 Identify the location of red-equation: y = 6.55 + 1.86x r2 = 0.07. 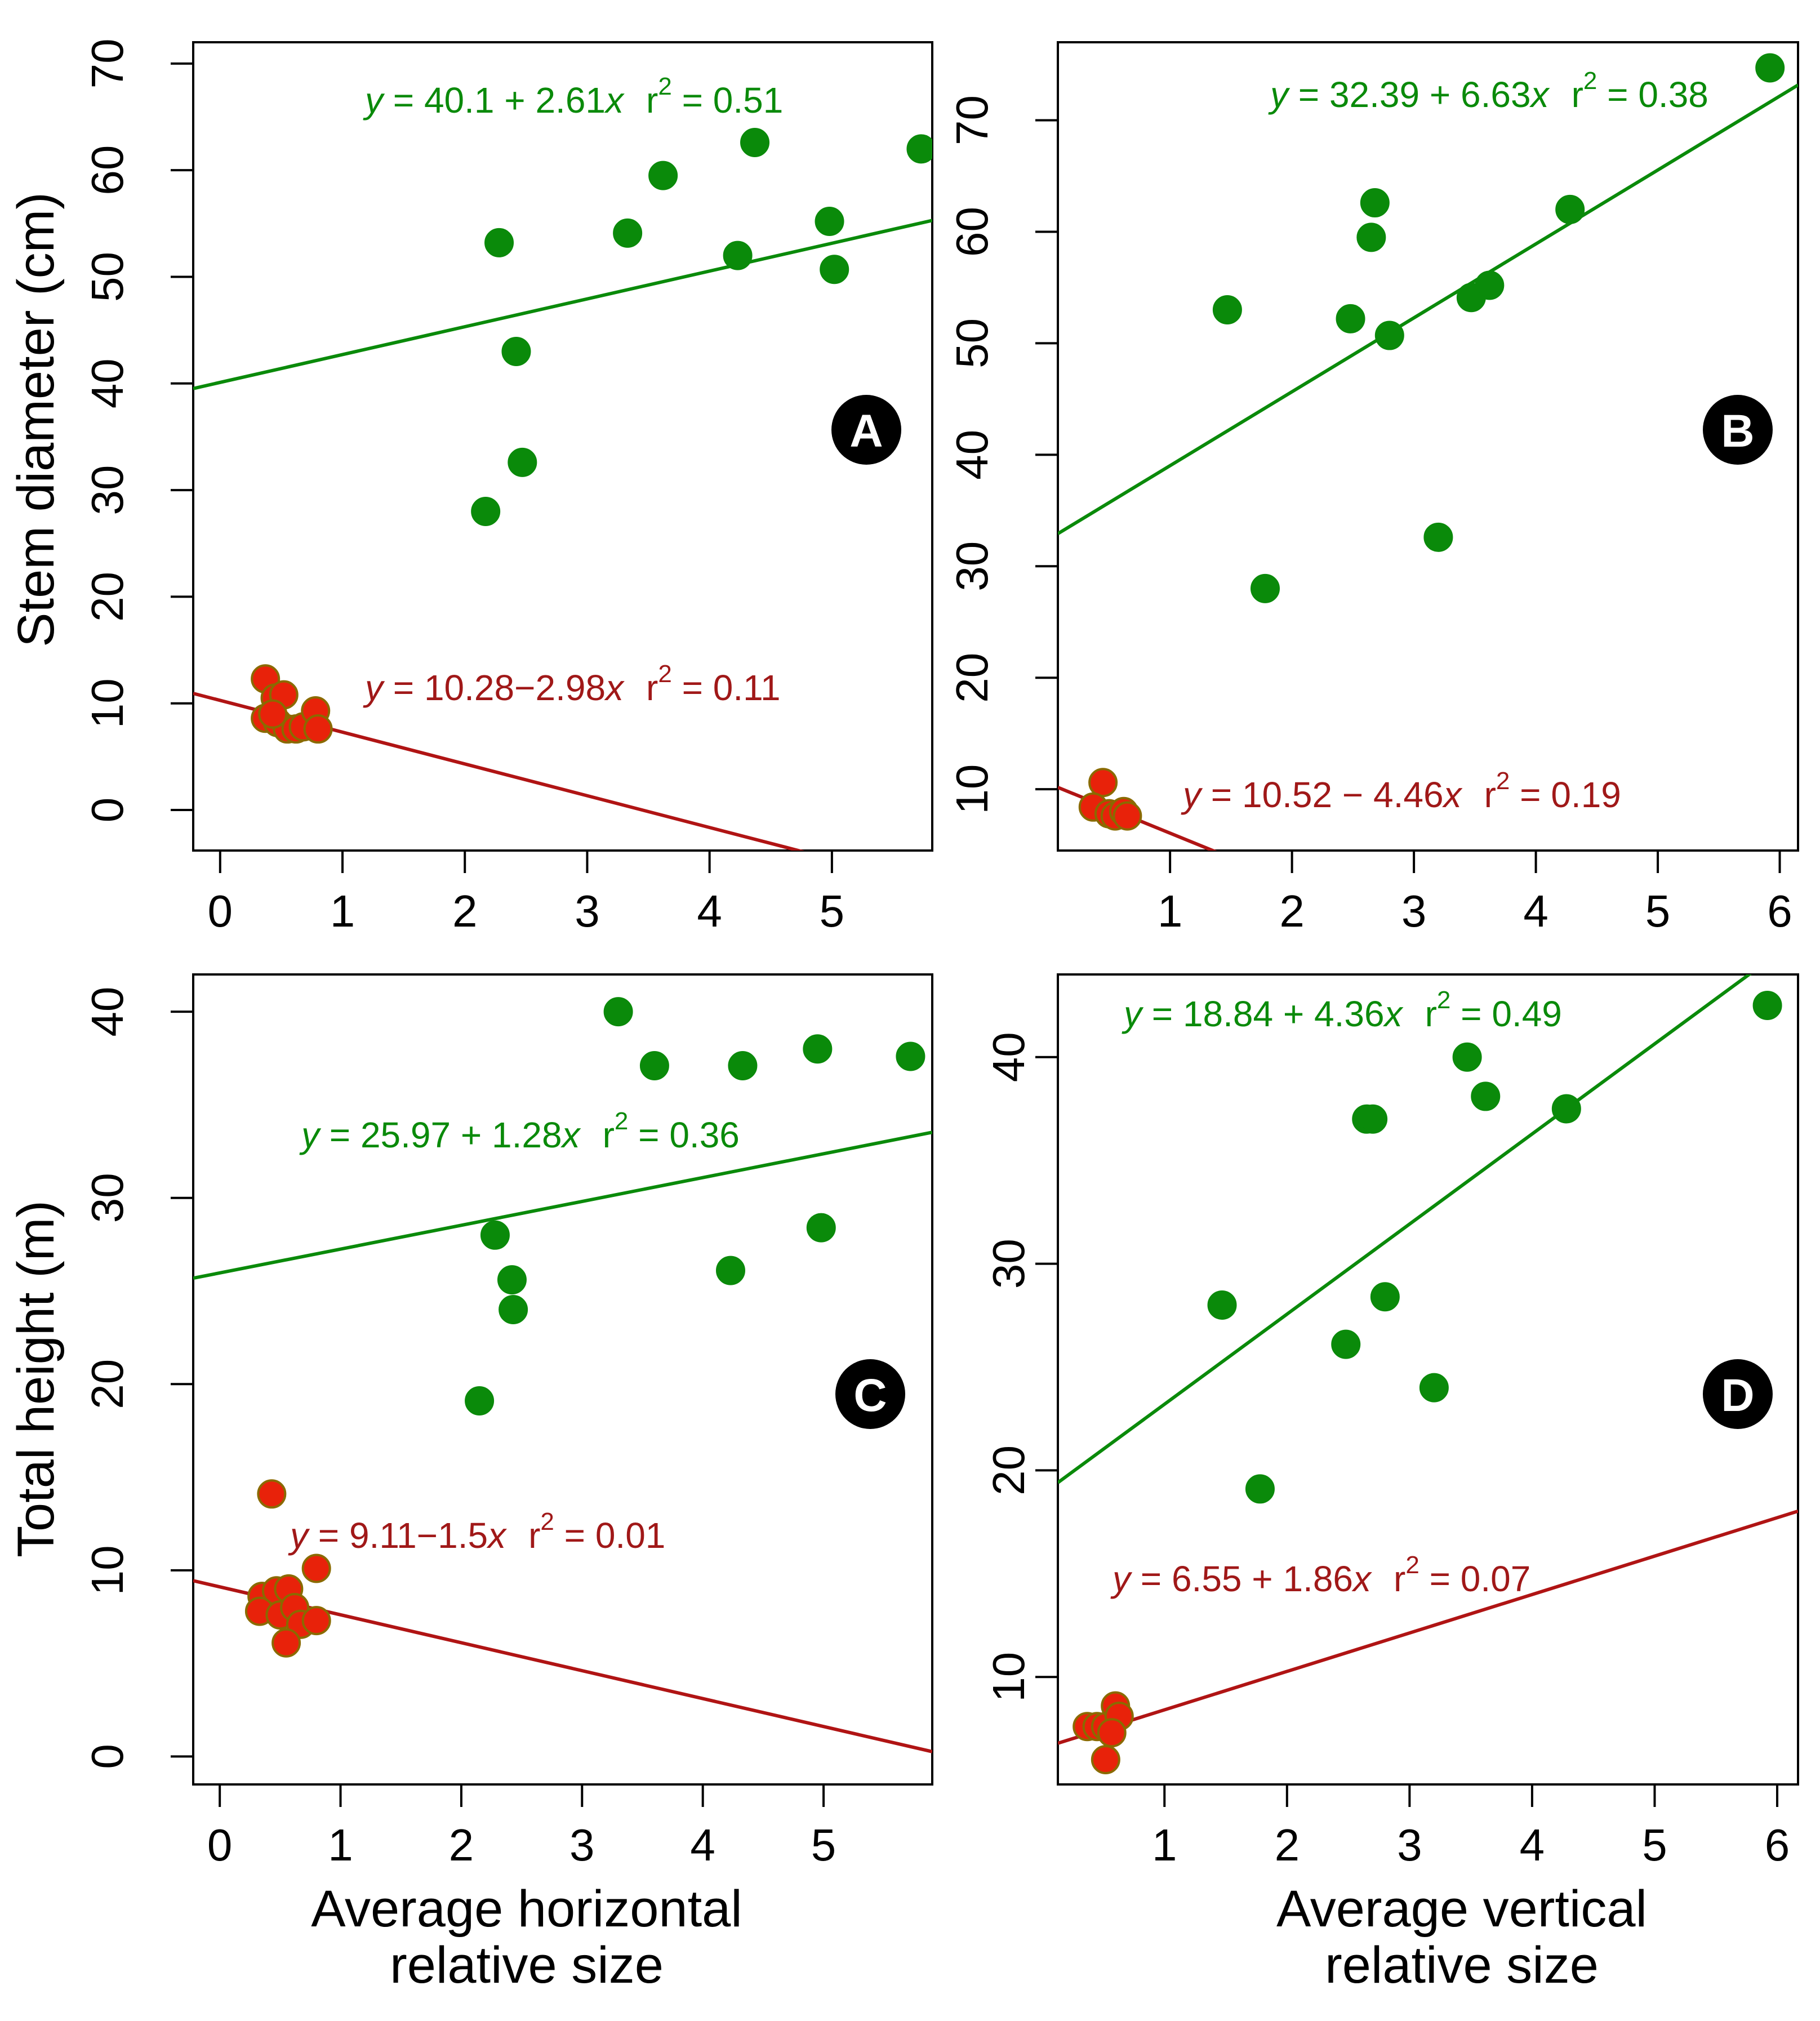
(1320, 1575).